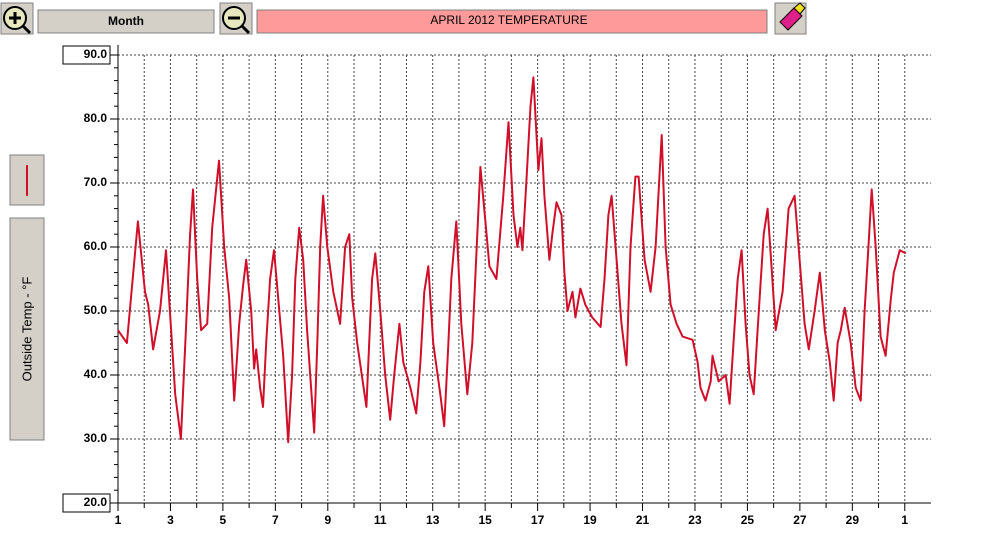 The height and width of the screenshot is (534, 990). Describe the element at coordinates (170, 520) in the screenshot. I see `x-tick-label: 3` at that location.